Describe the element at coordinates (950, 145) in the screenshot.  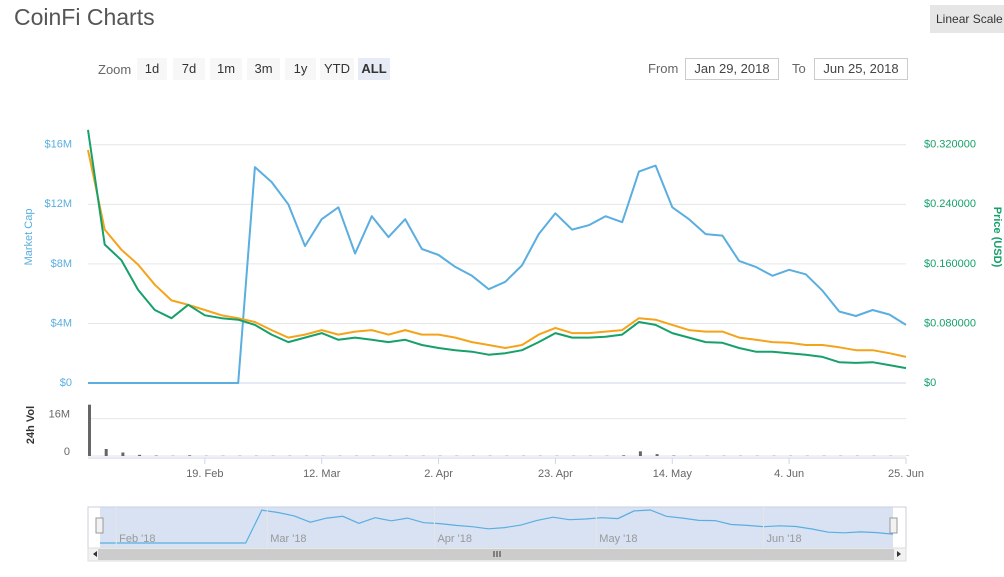
I see `y2-tick-label: $0.320000` at that location.